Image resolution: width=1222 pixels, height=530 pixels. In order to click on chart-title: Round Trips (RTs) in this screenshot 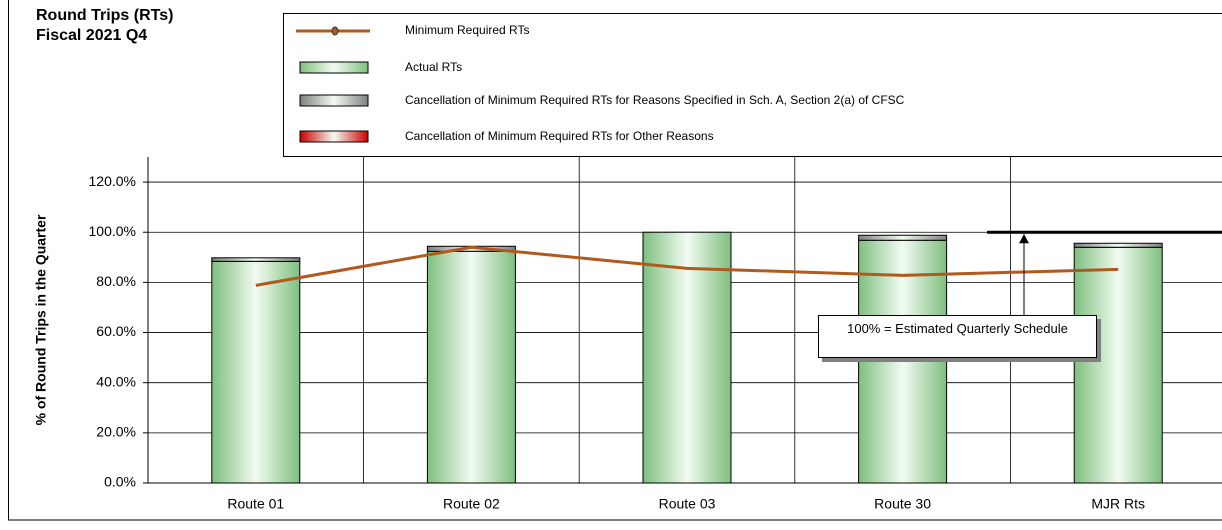, I will do `click(104, 15)`.